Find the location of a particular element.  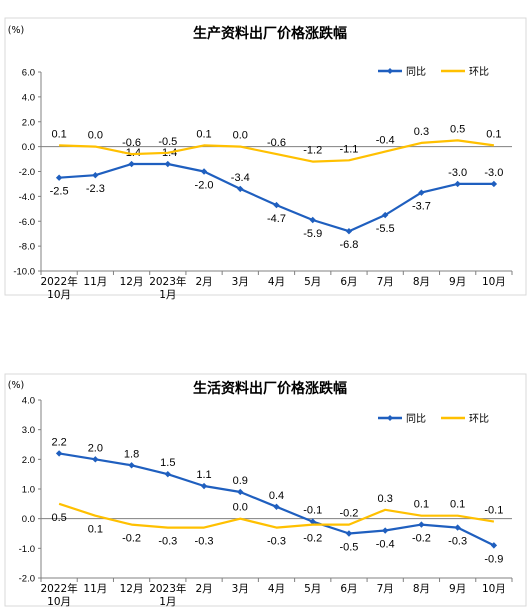

data-label: 2.2 is located at coordinates (58, 442).